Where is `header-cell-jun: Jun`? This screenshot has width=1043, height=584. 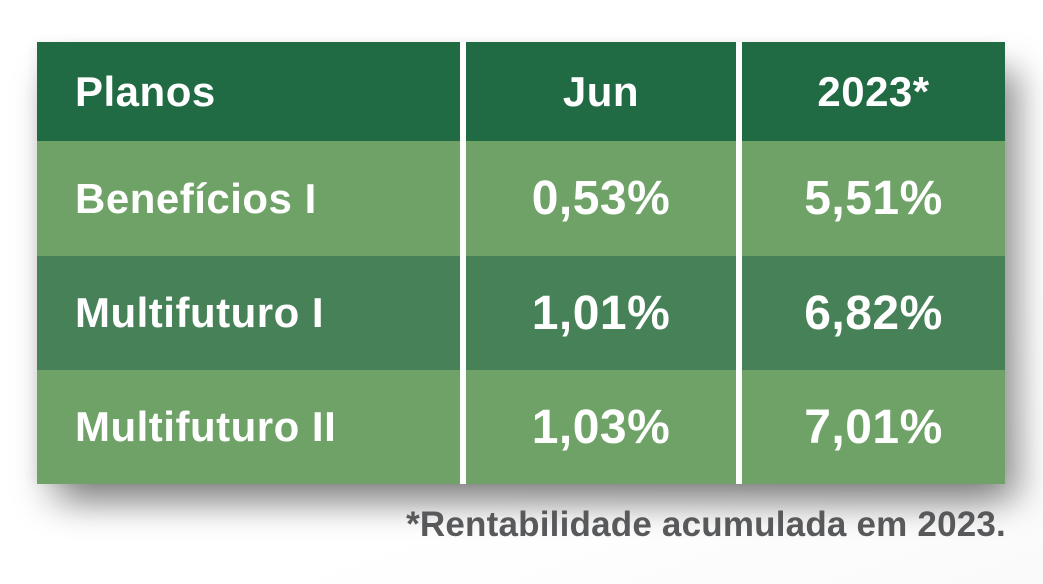
header-cell-jun: Jun is located at coordinates (601, 91).